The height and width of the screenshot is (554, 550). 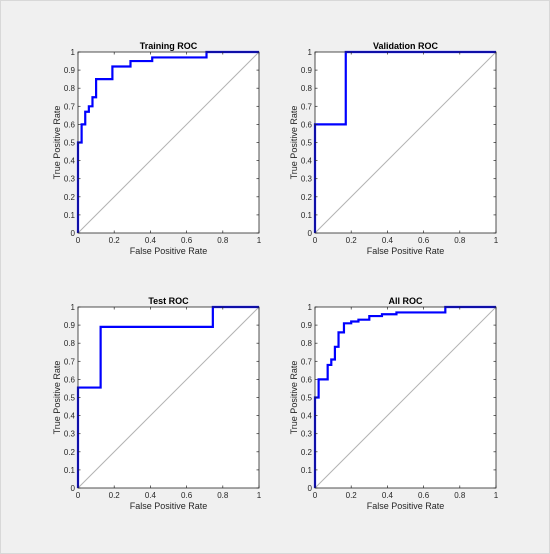 I want to click on chart-title: Training ROC, so click(x=169, y=46).